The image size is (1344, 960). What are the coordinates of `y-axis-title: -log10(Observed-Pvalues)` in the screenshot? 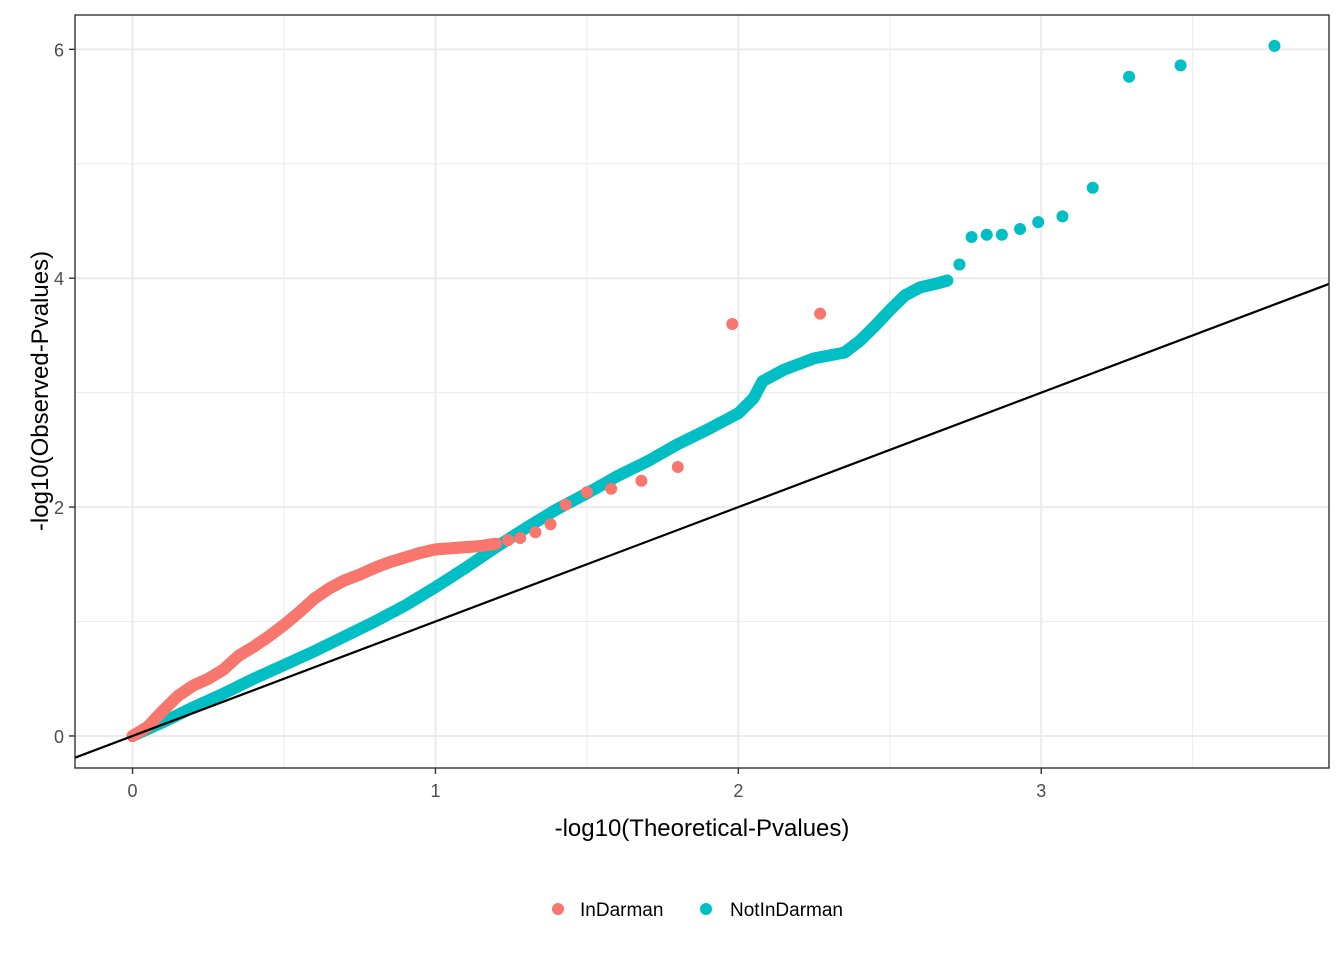 It's located at (40, 391).